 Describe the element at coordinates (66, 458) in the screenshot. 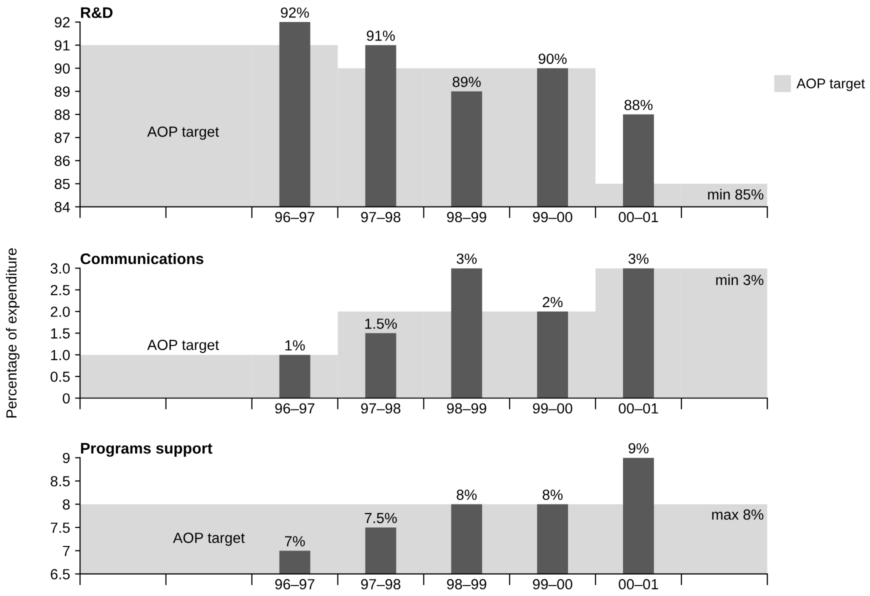

I see `y-tick-label: 9` at that location.